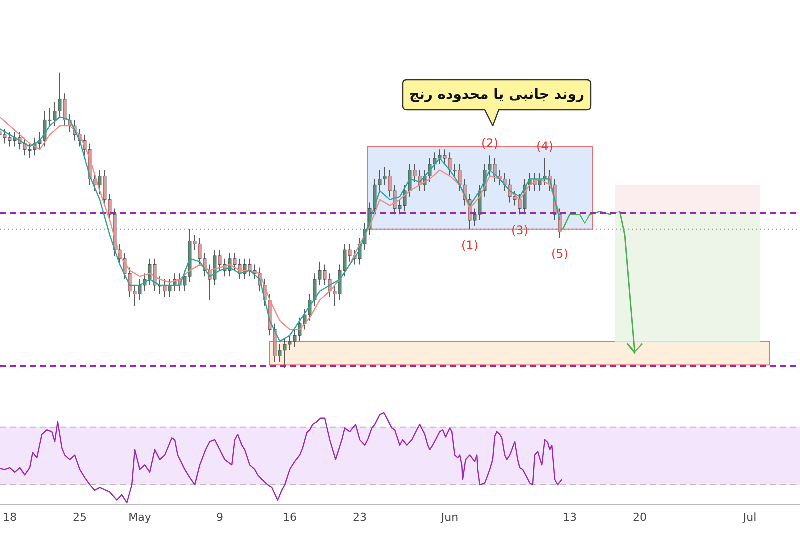  What do you see at coordinates (360, 517) in the screenshot?
I see `x-tick-label: 23` at bounding box center [360, 517].